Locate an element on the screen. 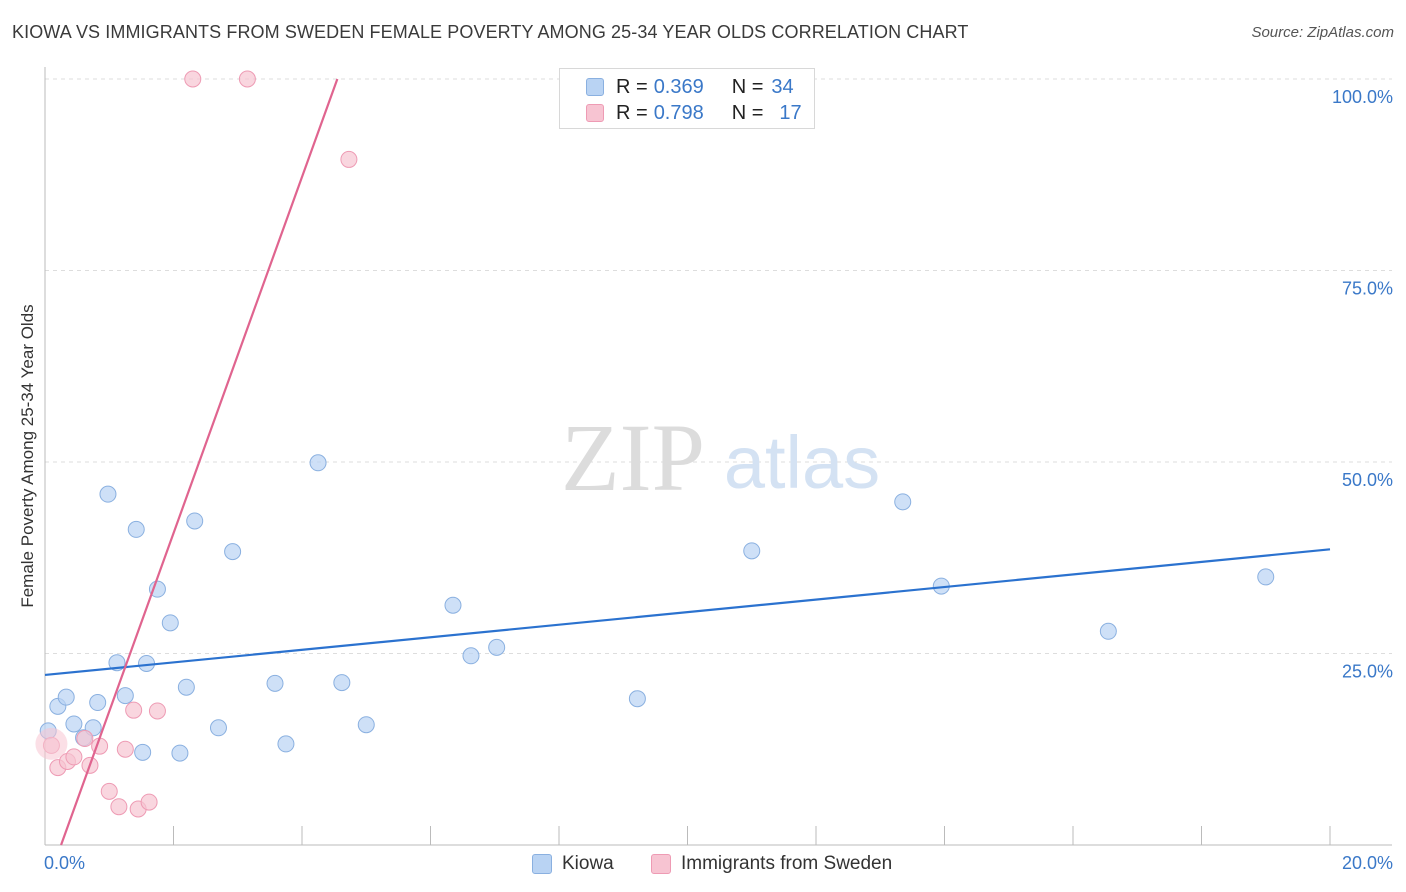 The height and width of the screenshot is (892, 1406). legend-n-value: 34 is located at coordinates (782, 86).